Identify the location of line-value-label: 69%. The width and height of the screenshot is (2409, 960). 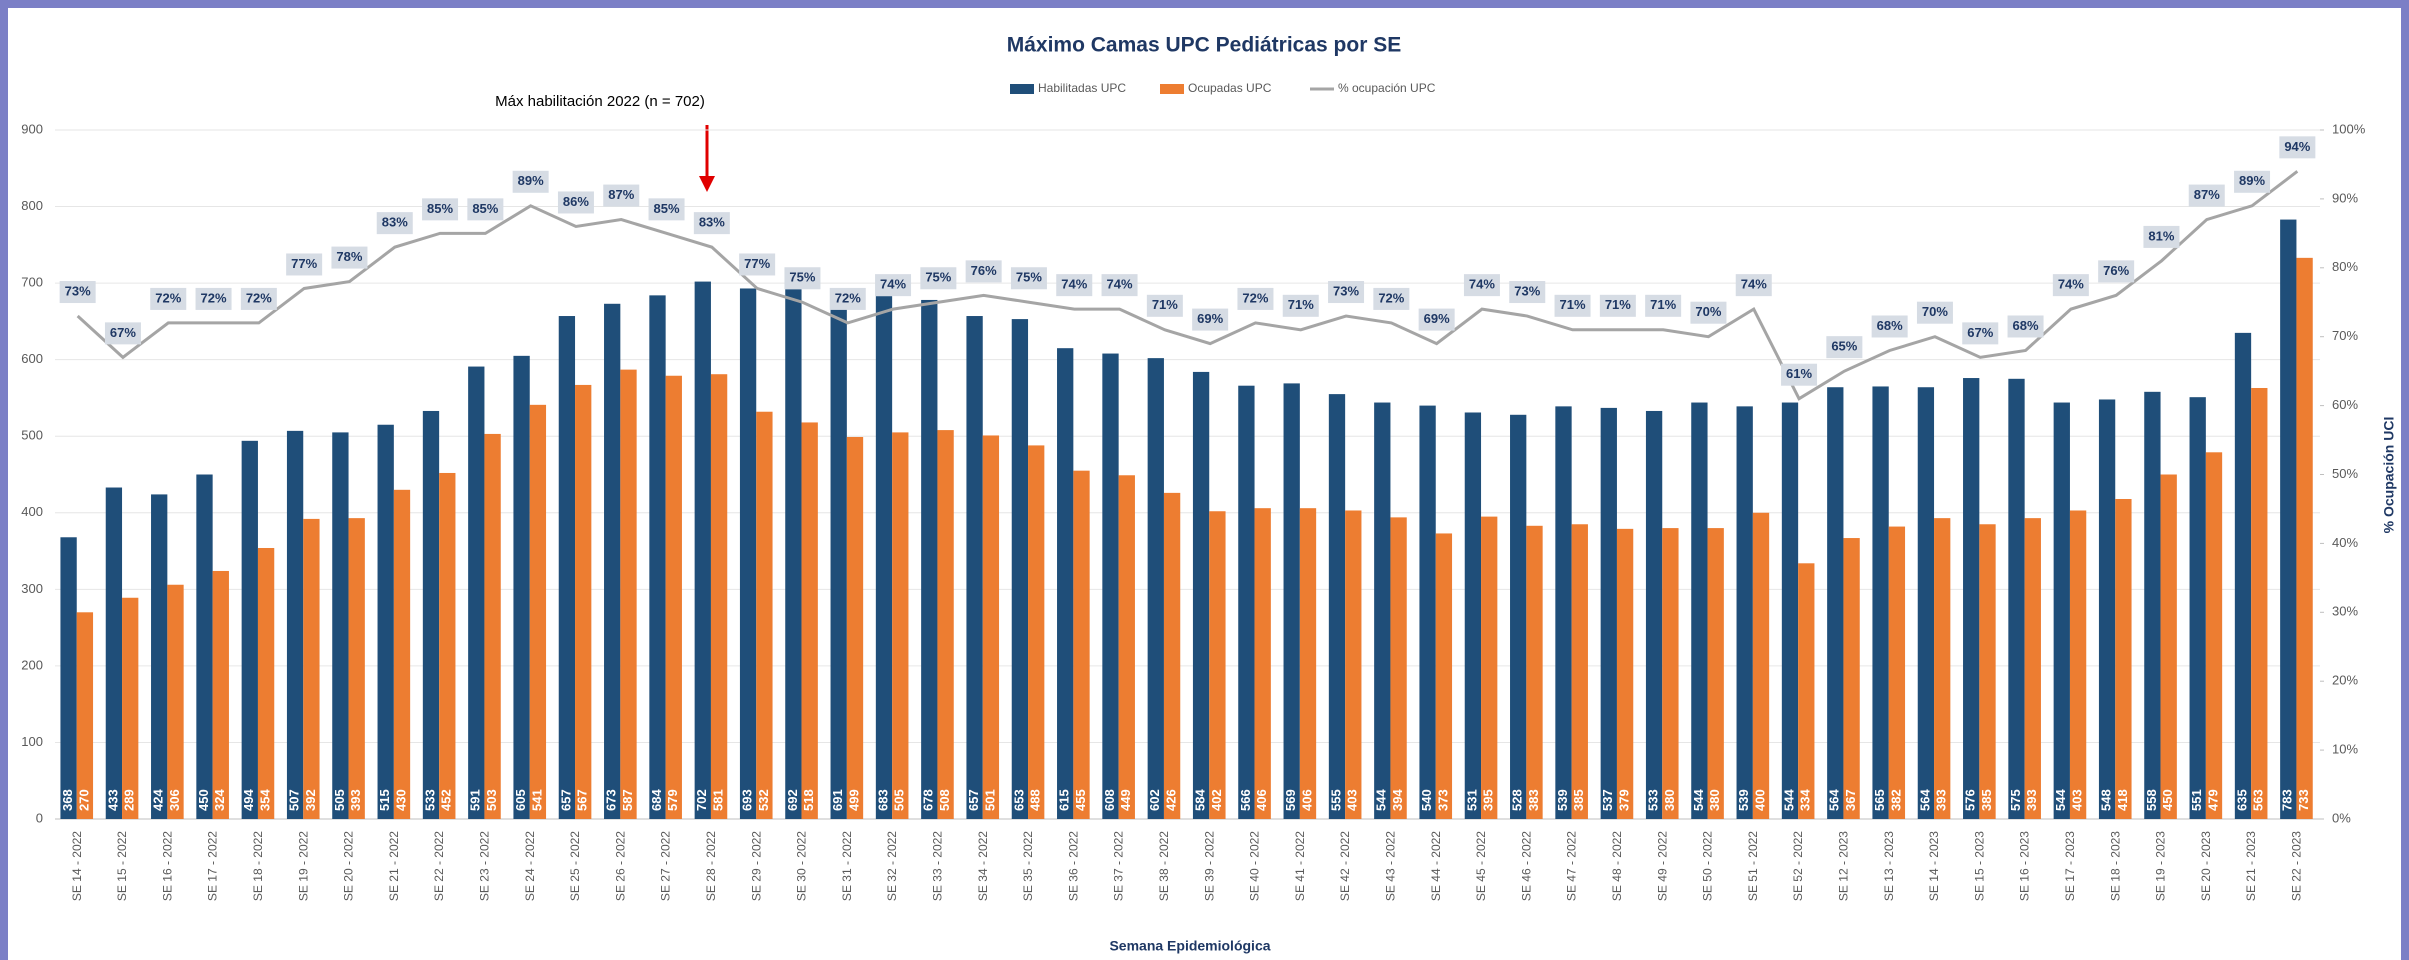
(1210, 318).